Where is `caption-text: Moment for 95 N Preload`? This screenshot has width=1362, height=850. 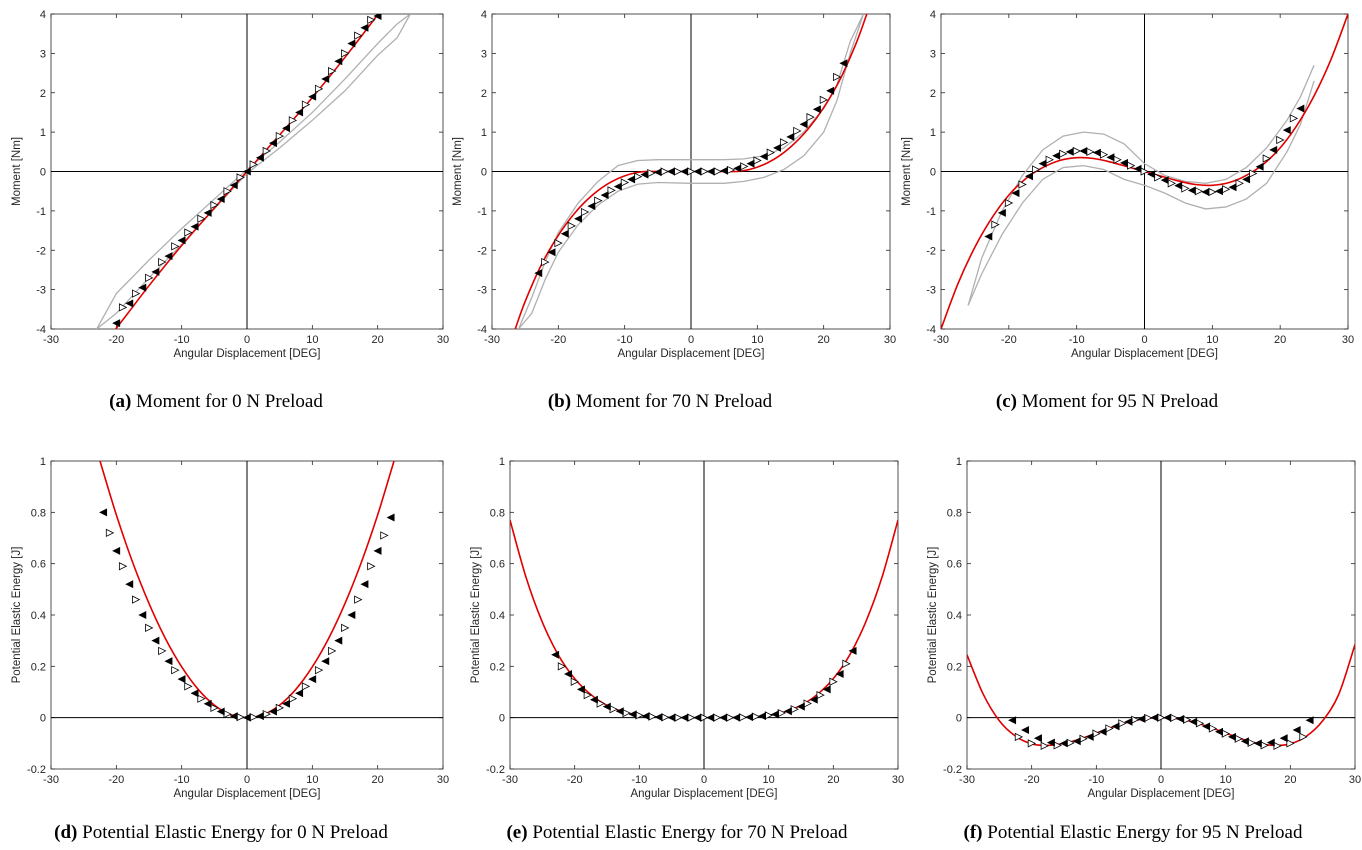 caption-text: Moment for 95 N Preload is located at coordinates (1118, 401).